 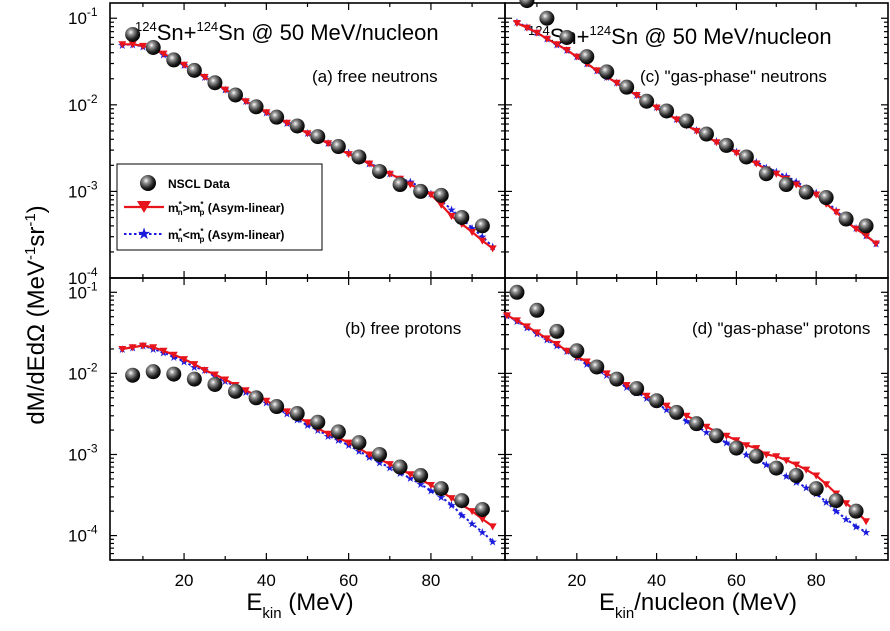 What do you see at coordinates (680, 36) in the screenshot?
I see `title-right: 124Sn+124Sn @ 50 MeV/nucleon` at bounding box center [680, 36].